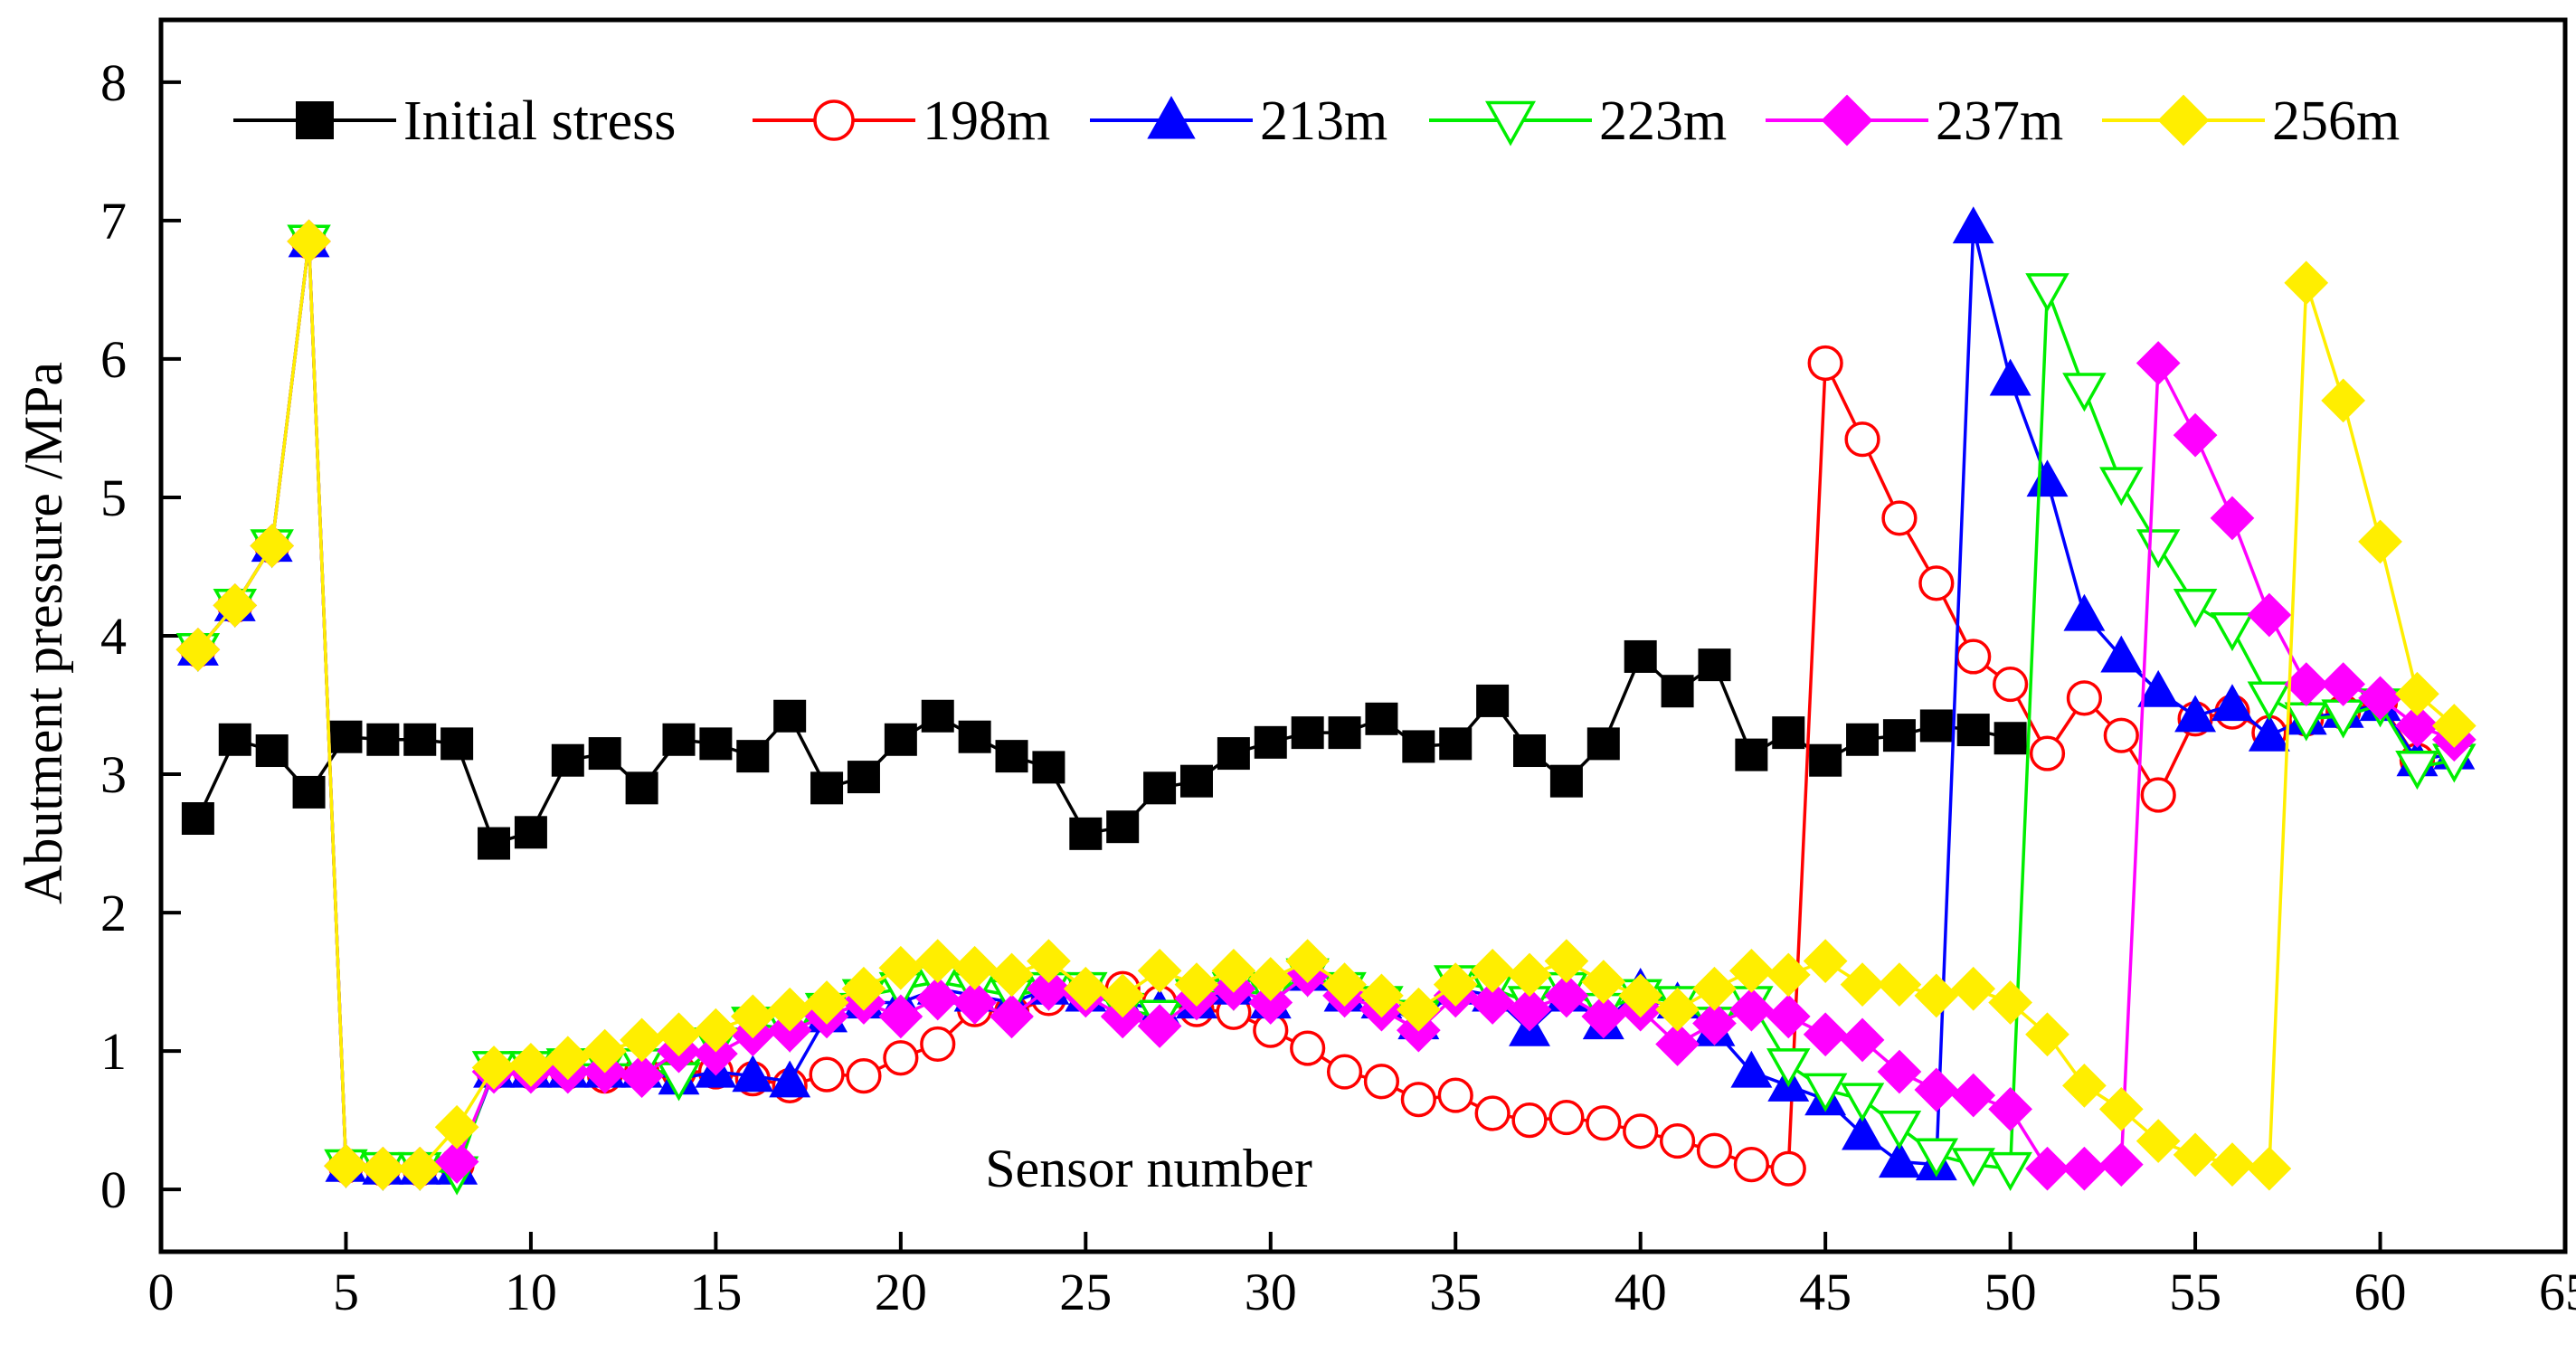 Image resolution: width=2576 pixels, height=1353 pixels. What do you see at coordinates (987, 121) in the screenshot?
I see `legend-label: 198m` at bounding box center [987, 121].